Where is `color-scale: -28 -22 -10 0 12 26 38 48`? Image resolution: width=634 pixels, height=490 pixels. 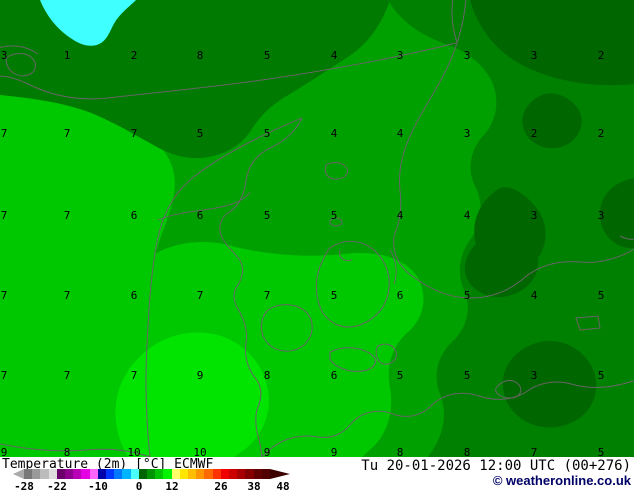 color-scale: -28 -22 -10 0 12 26 38 48 is located at coordinates (163, 479).